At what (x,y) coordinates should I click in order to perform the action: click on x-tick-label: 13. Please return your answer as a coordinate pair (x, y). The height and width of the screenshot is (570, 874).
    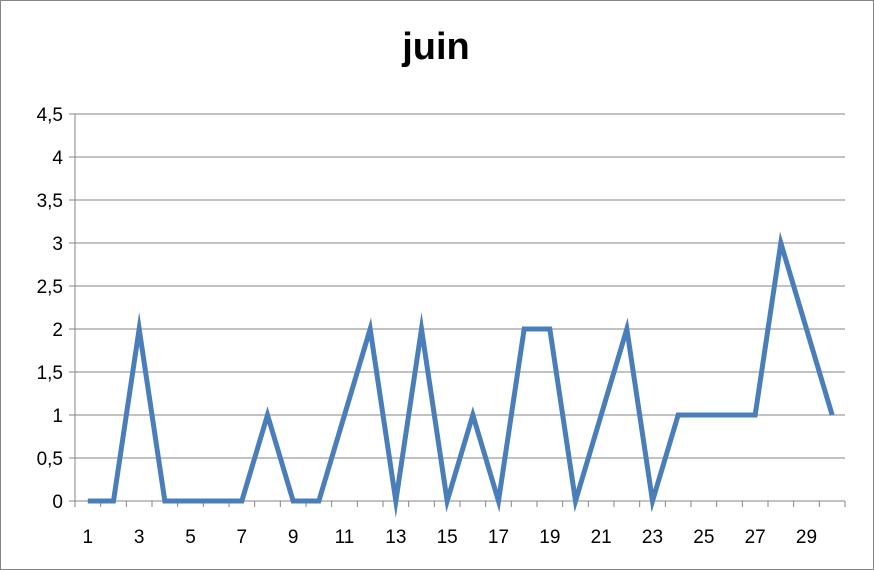
    Looking at the image, I should click on (395, 537).